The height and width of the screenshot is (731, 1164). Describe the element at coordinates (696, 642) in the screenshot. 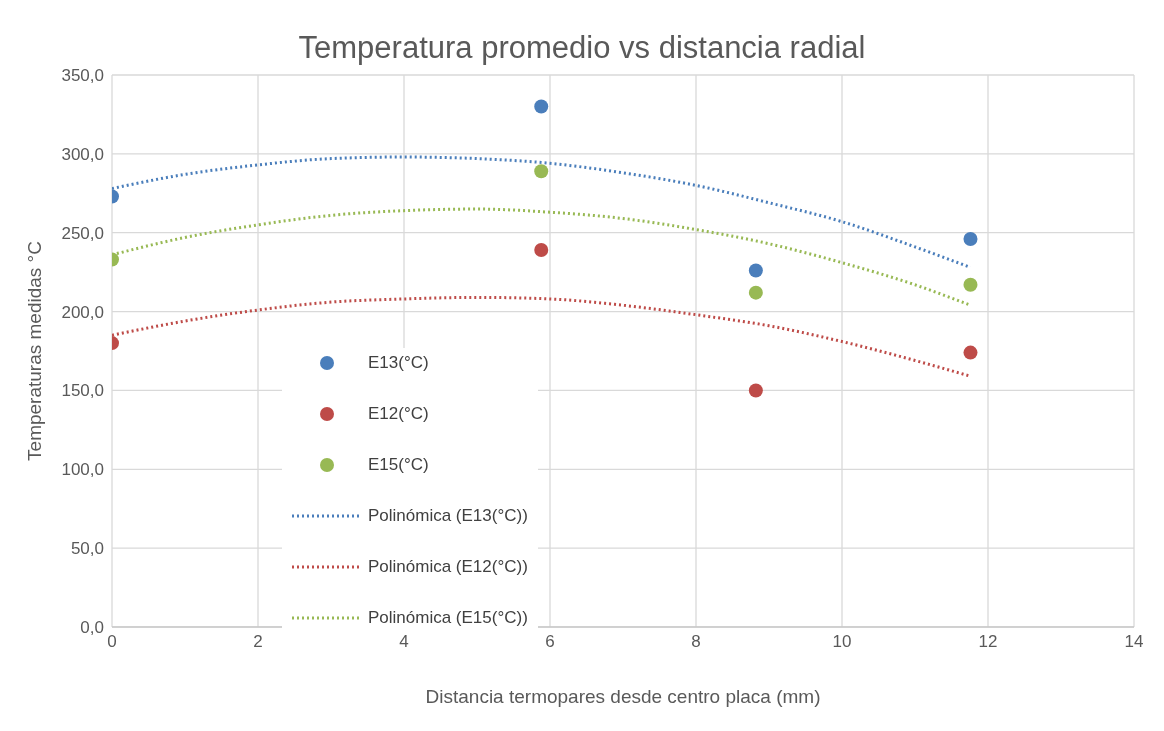

I see `x-tick-label: 8` at that location.